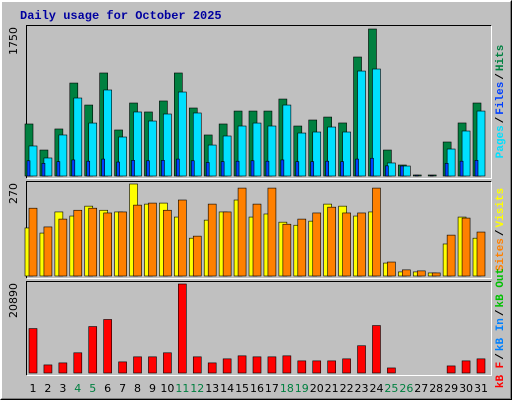 Image resolution: width=512 pixels, height=400 pixels. Describe the element at coordinates (62, 388) in the screenshot. I see `x-tick-label: 3` at that location.